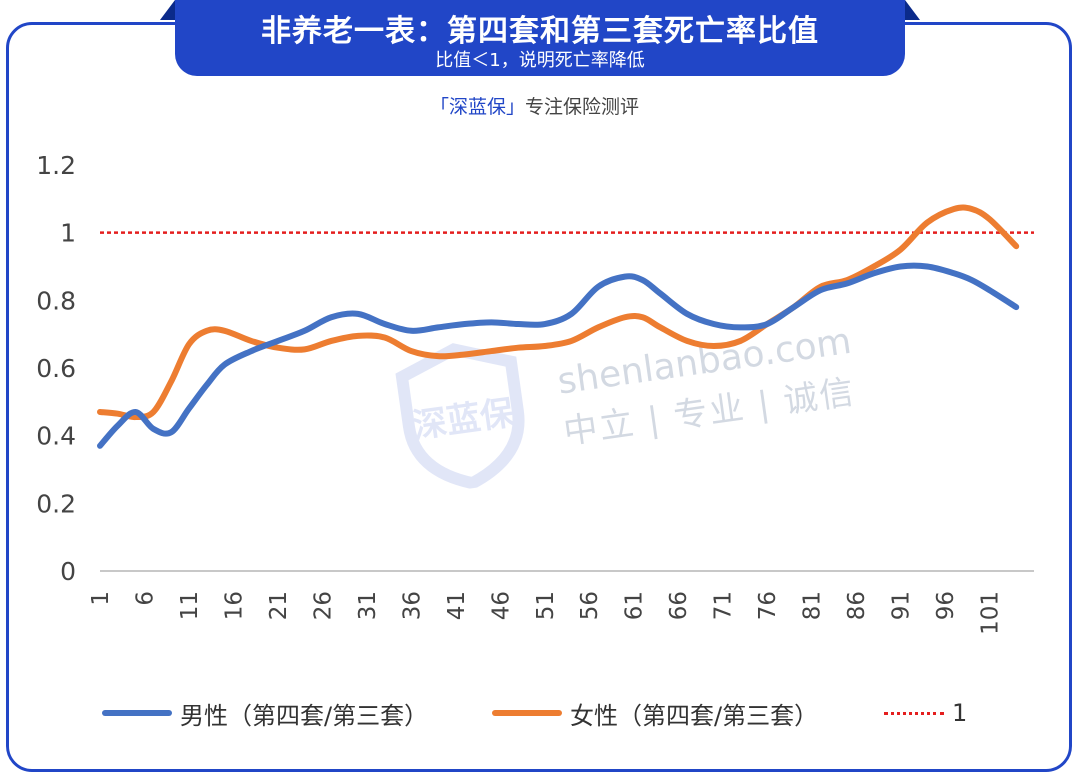 Image resolution: width=1080 pixels, height=778 pixels. Describe the element at coordinates (960, 713) in the screenshot. I see `legend-label-reference: 1` at that location.